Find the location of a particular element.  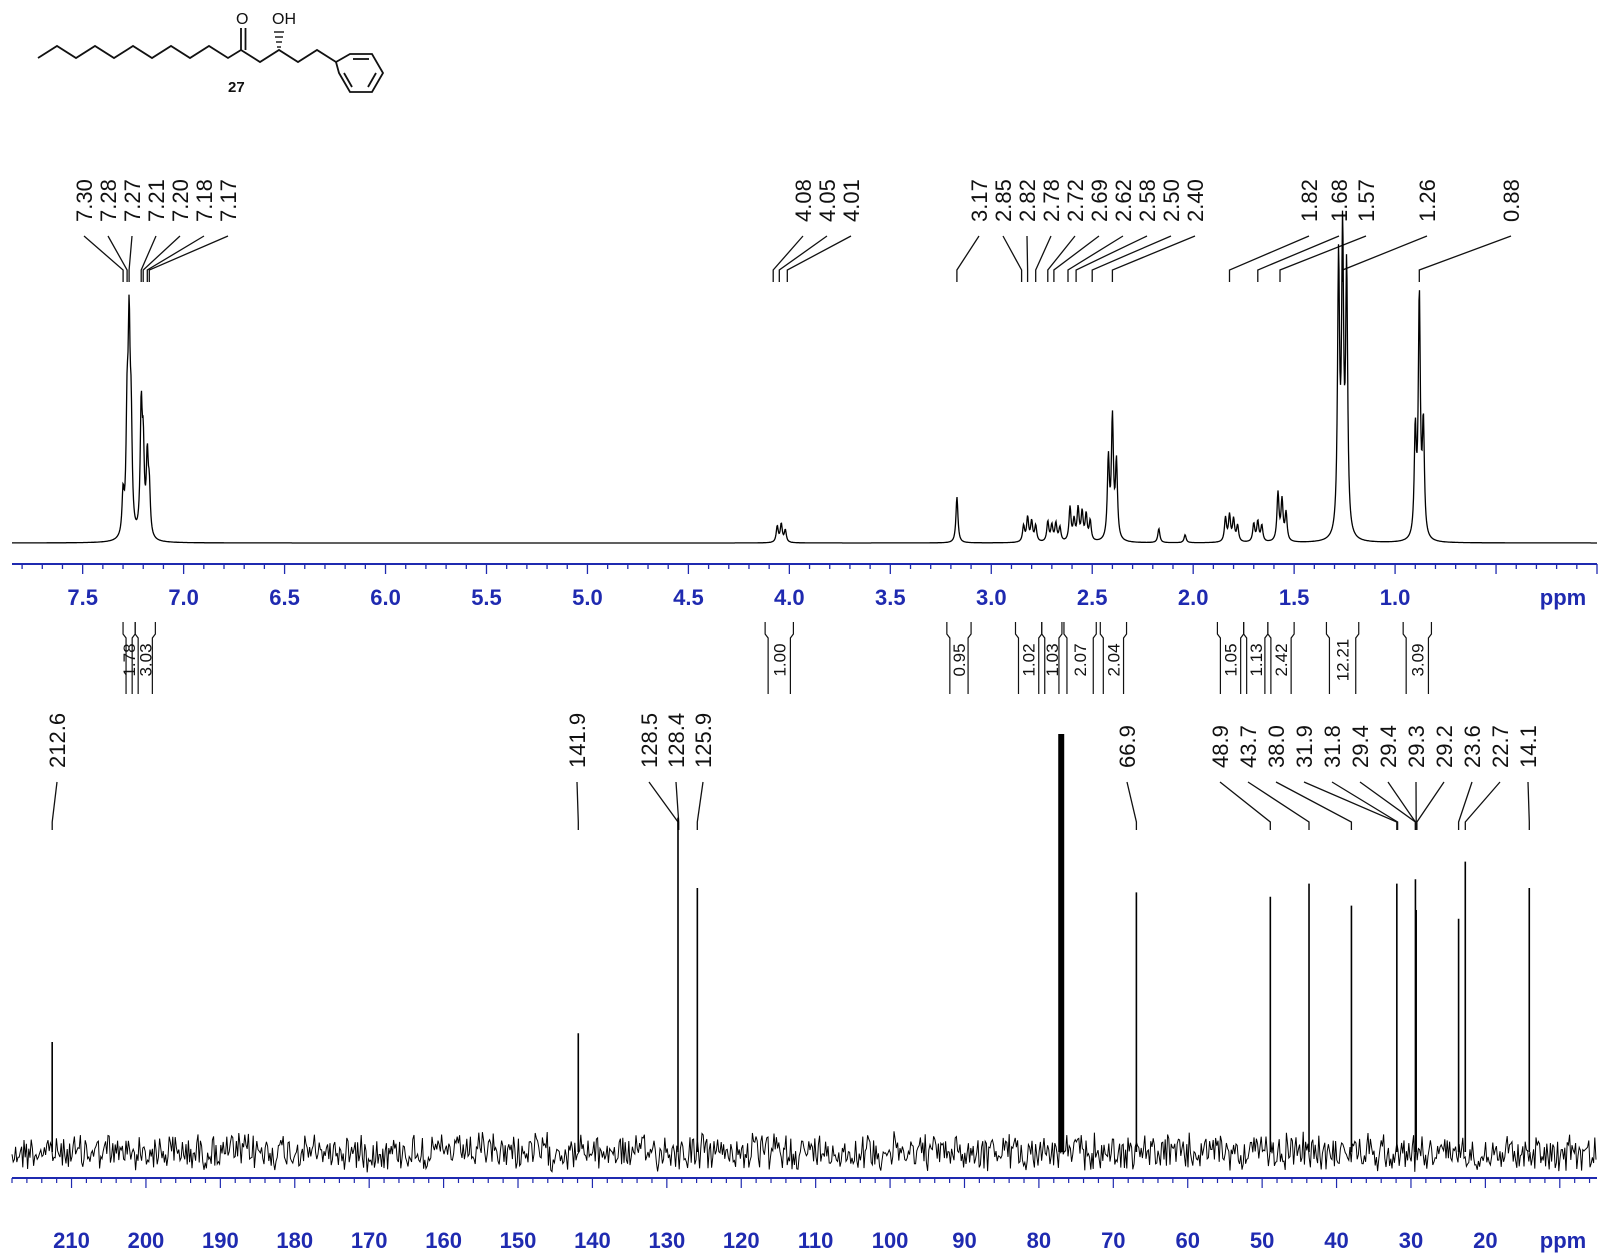

carbon-label-leaders is located at coordinates (790, 805).